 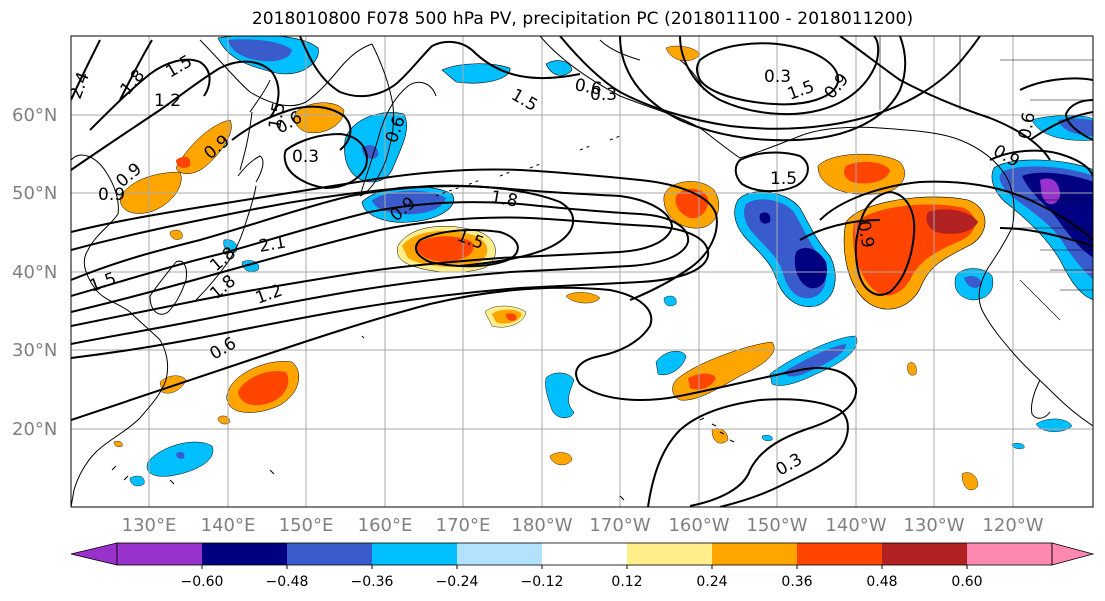 I want to click on north-america-coastline, so click(x=1035, y=327).